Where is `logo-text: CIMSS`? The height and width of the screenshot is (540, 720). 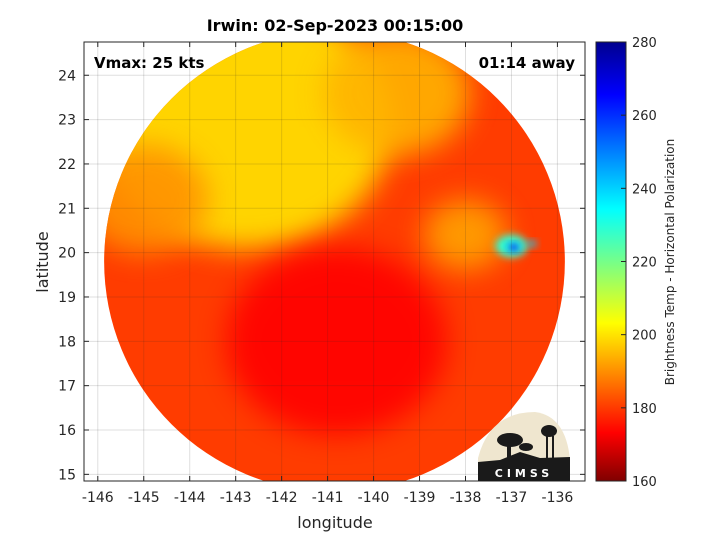
logo-text: CIMSS is located at coordinates (524, 473).